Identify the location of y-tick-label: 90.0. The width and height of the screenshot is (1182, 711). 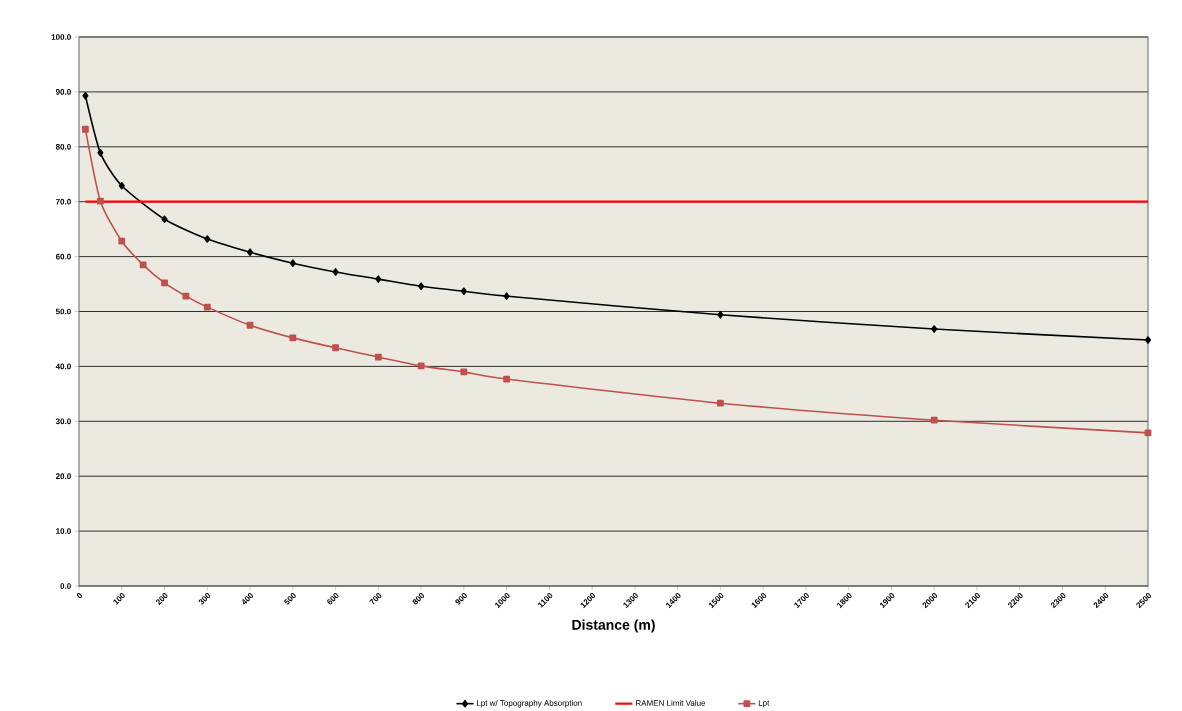
(63, 91).